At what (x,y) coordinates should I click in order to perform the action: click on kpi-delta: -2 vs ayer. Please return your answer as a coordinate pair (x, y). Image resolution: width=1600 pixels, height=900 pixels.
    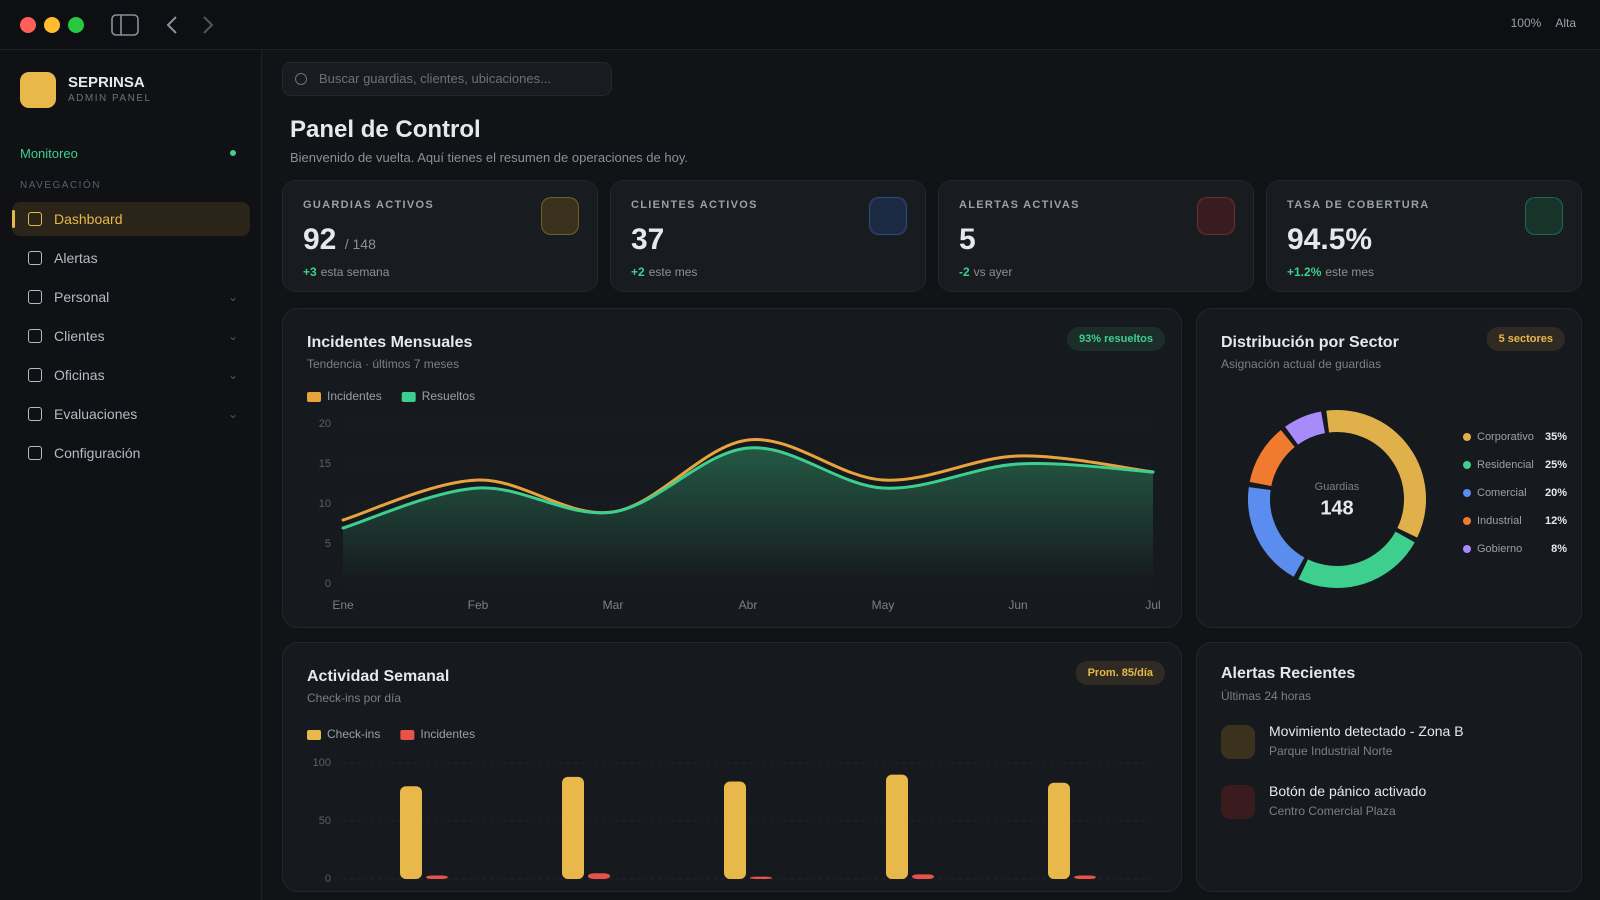
    Looking at the image, I should click on (1096, 272).